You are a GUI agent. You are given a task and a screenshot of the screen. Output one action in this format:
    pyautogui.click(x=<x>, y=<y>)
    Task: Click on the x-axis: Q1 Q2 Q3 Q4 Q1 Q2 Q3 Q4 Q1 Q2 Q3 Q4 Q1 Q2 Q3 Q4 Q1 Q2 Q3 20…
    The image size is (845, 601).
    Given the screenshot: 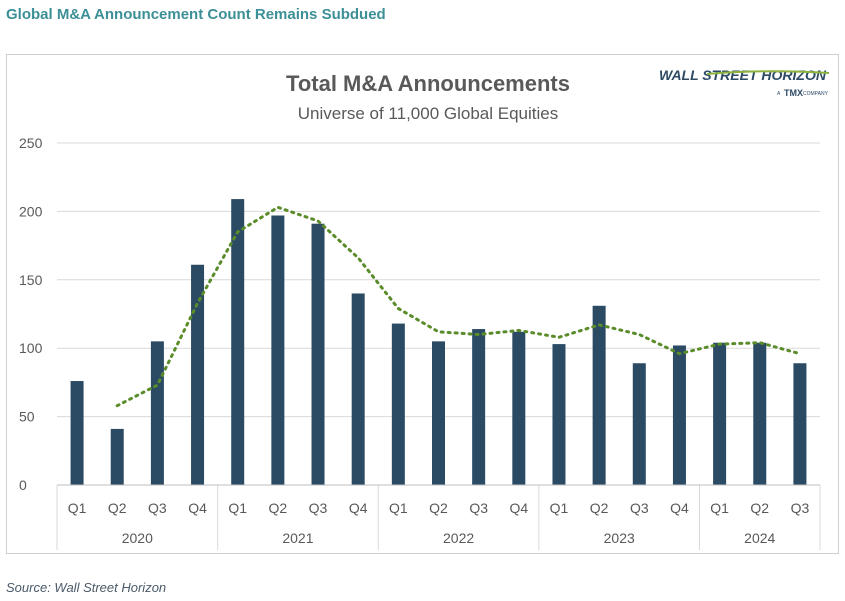 What is the action you would take?
    pyautogui.click(x=438, y=517)
    